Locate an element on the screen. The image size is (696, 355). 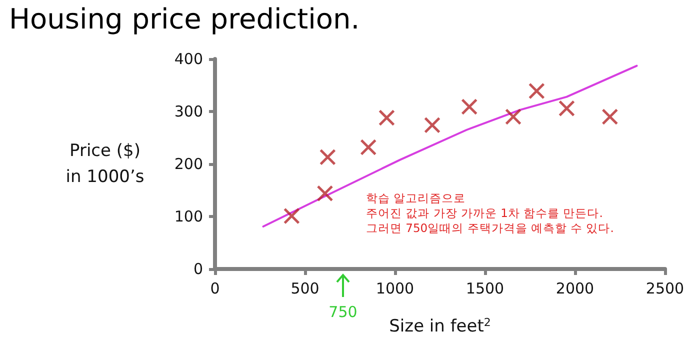
annotation: 학습 알고리즘으로 주어진 값과 가장 가까운 1차 함수를 만든다. 그러면 750일때의 주택가격을 예측할 수 있다. is located at coordinates (490, 213).